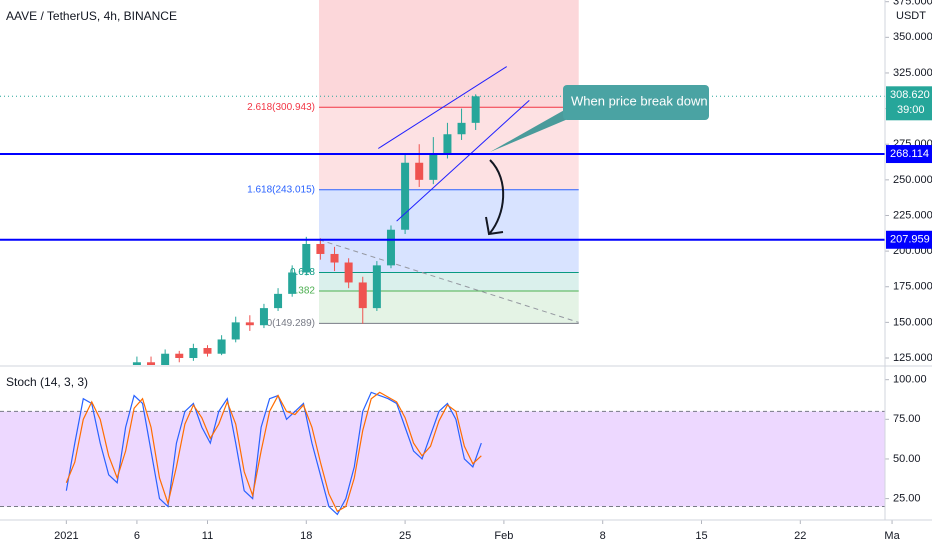 The width and height of the screenshot is (932, 550). I want to click on fib-label: 2.618(300.943), so click(281, 107).